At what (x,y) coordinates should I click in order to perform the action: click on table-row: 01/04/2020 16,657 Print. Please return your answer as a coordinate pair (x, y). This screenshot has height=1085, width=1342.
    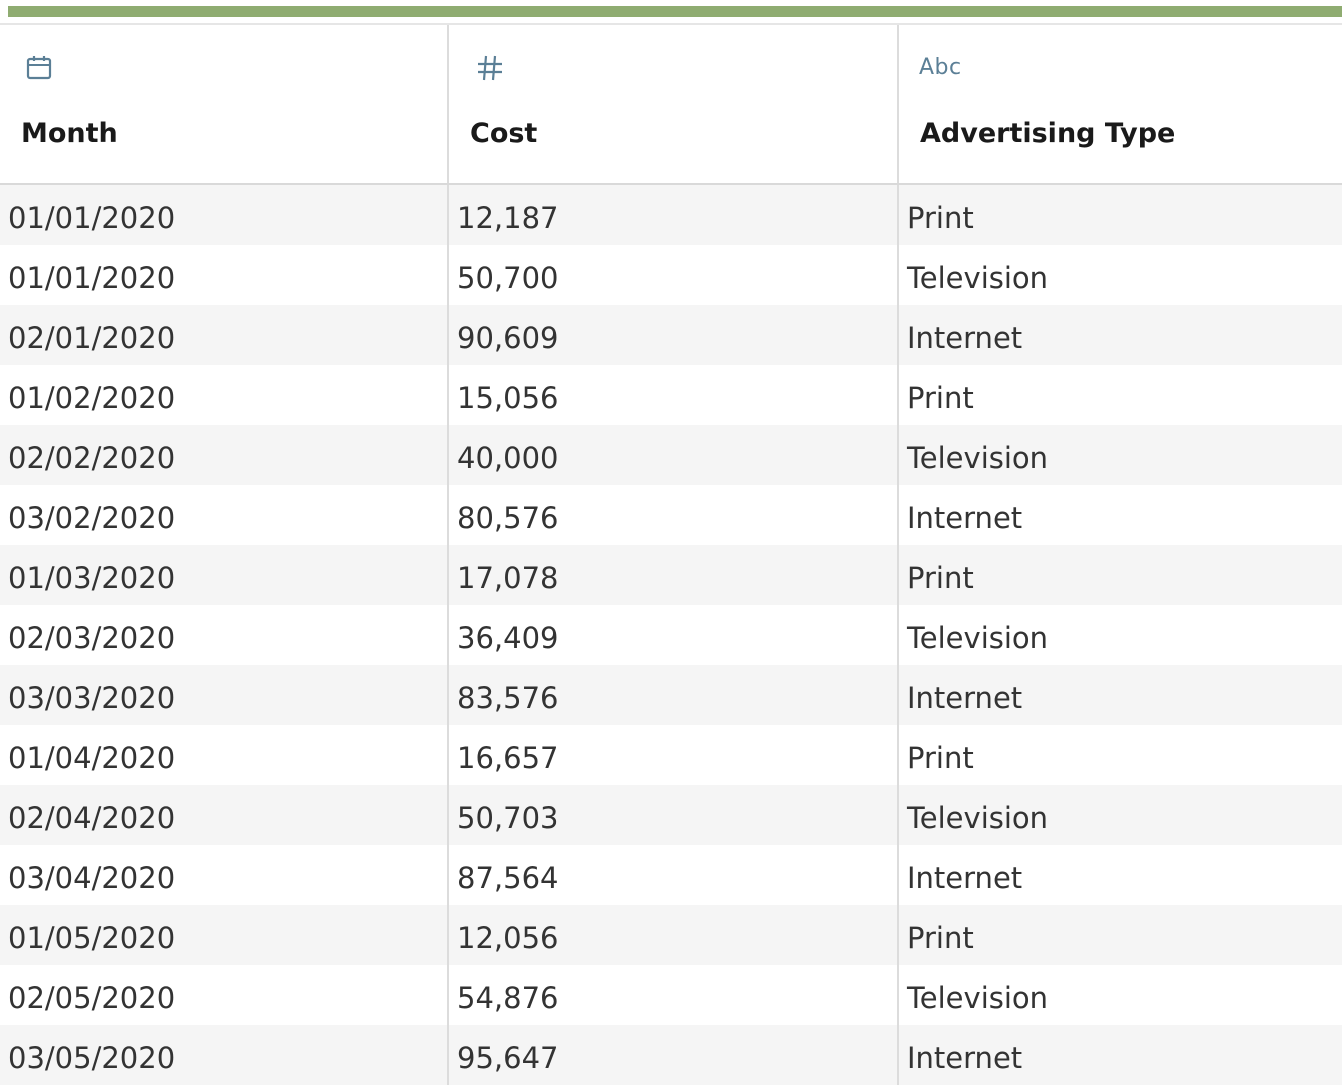
    Looking at the image, I should click on (671, 755).